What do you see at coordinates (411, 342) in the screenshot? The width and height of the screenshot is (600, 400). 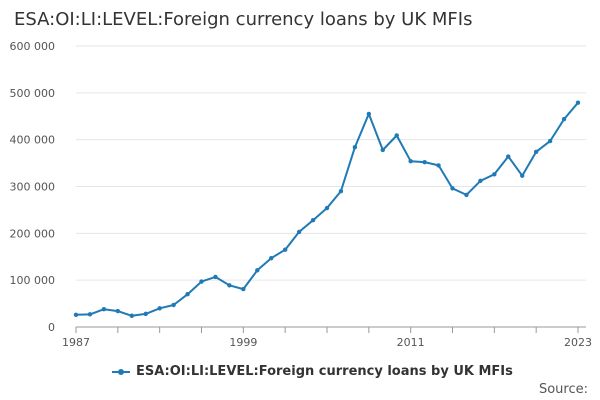 I see `x-tick-label: 2011` at bounding box center [411, 342].